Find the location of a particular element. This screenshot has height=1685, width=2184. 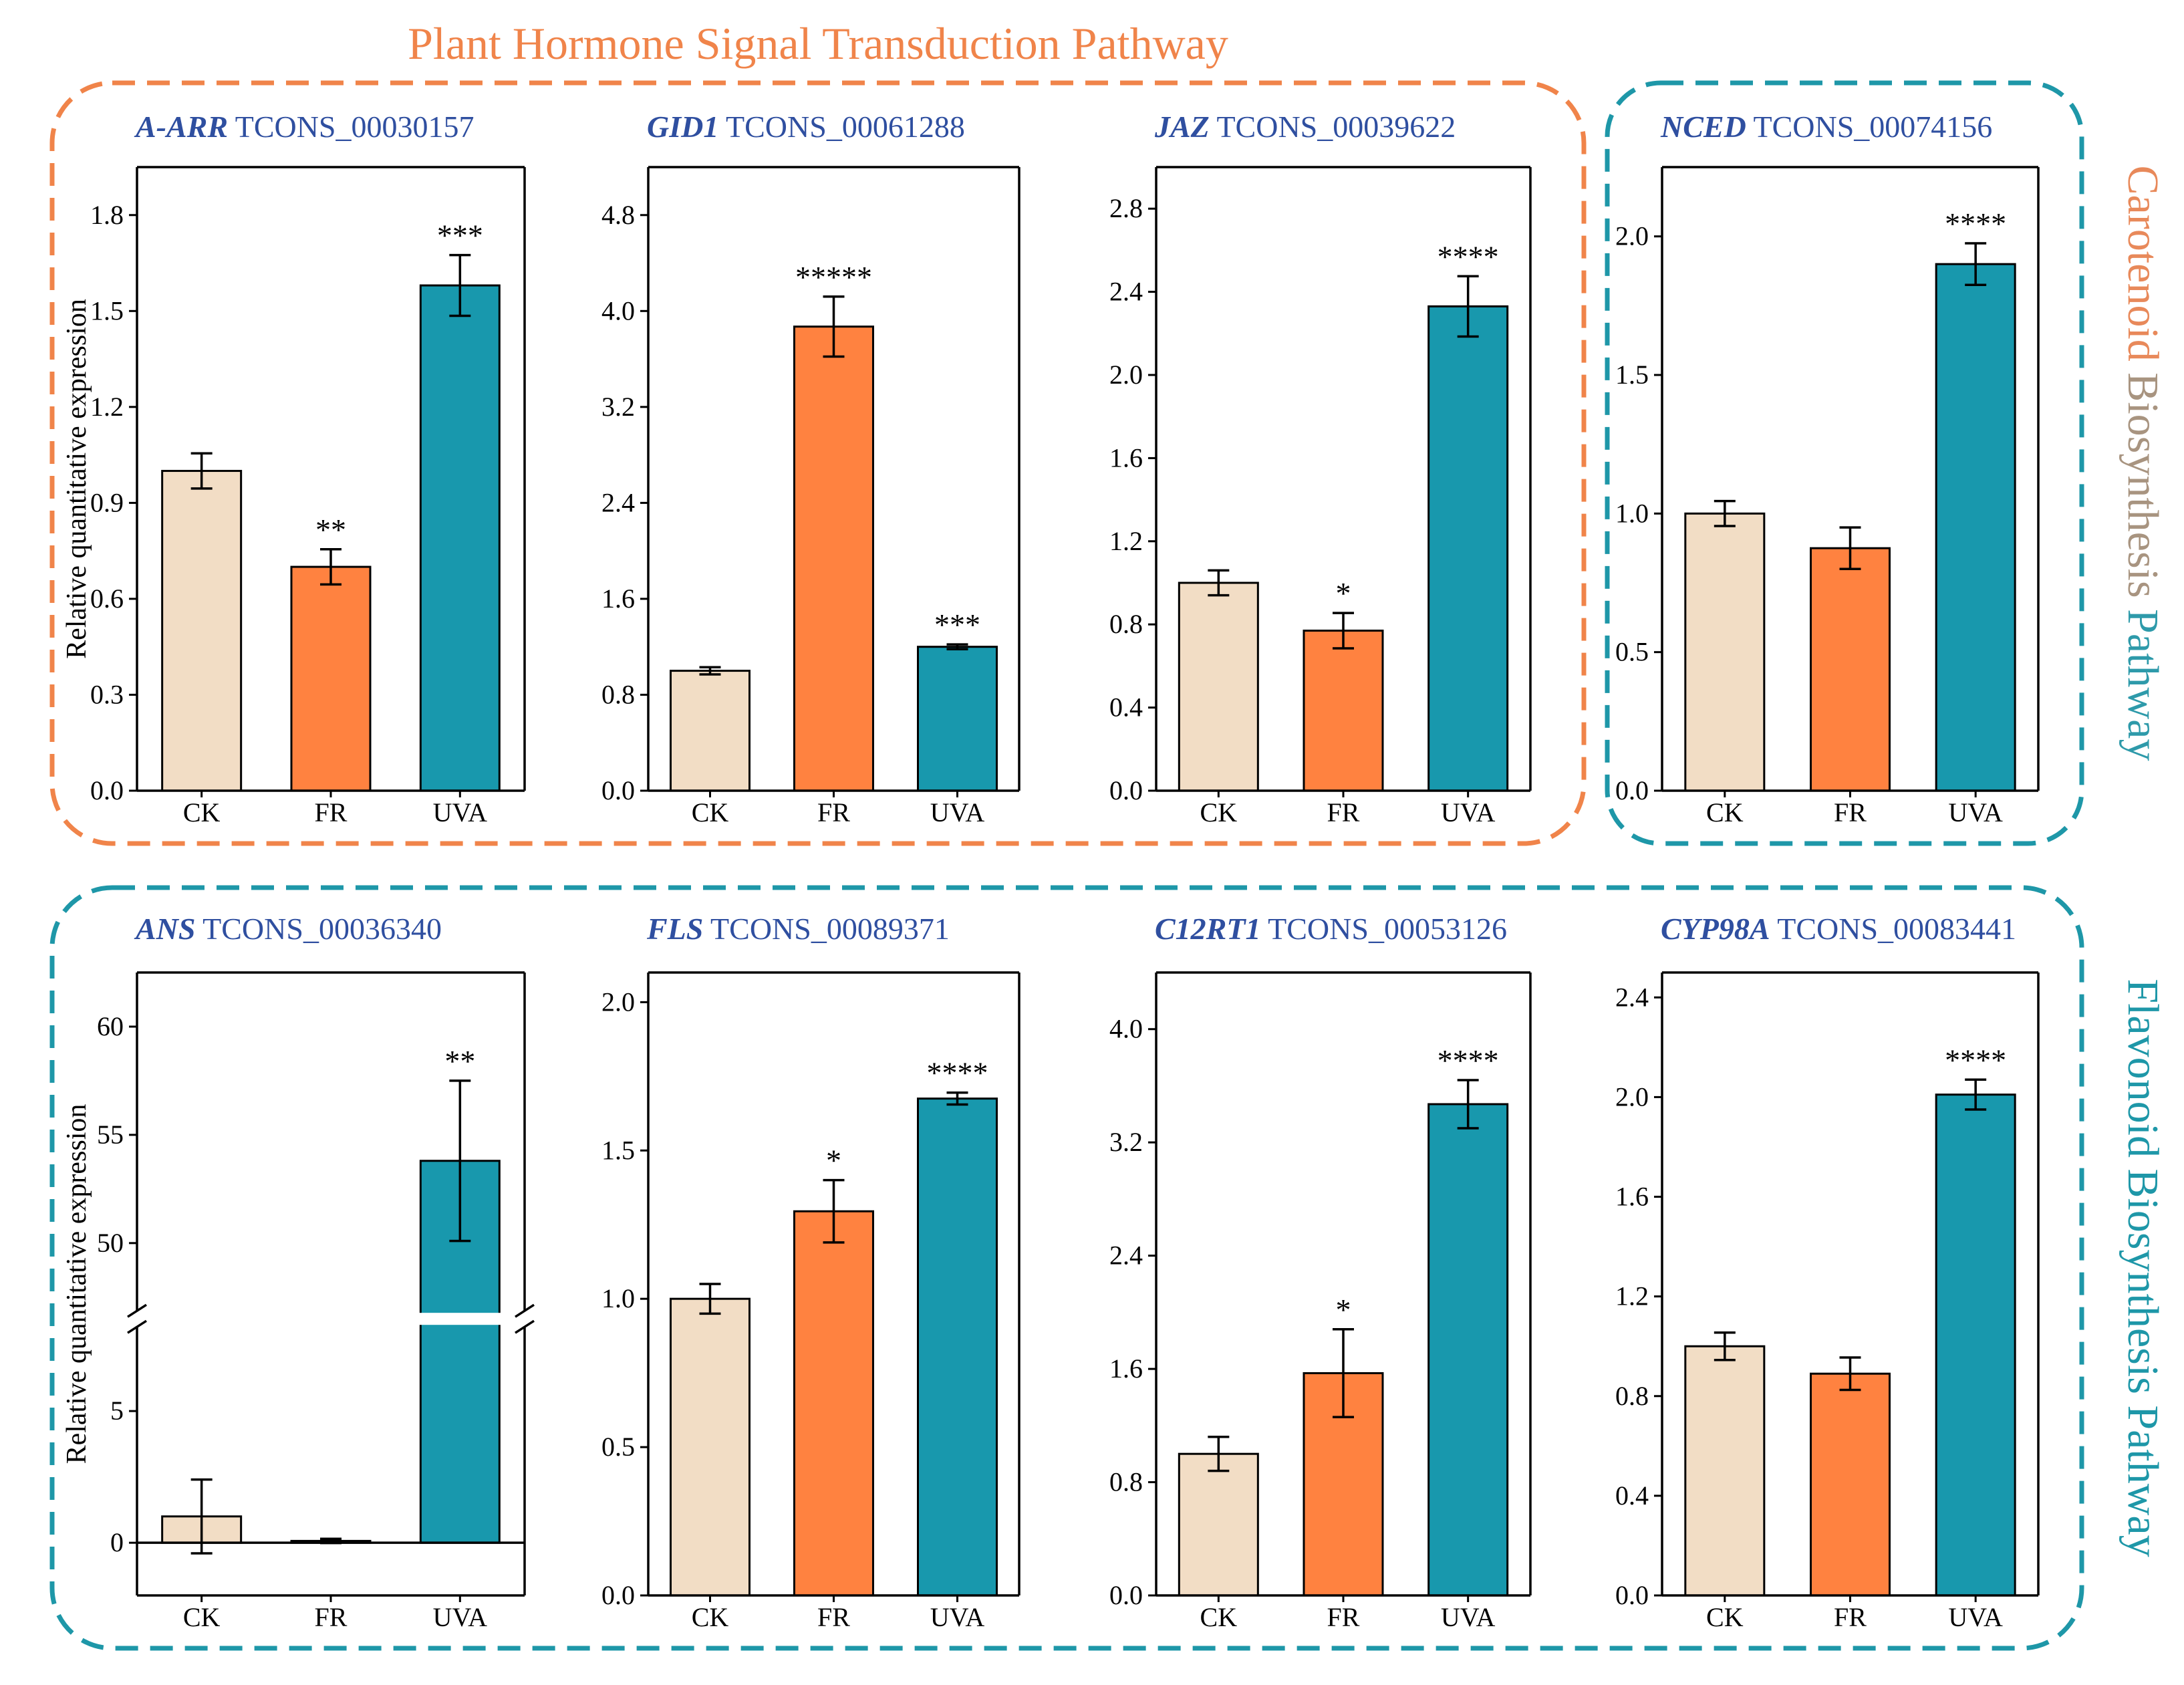

bar-jaz-fr is located at coordinates (1343, 711).